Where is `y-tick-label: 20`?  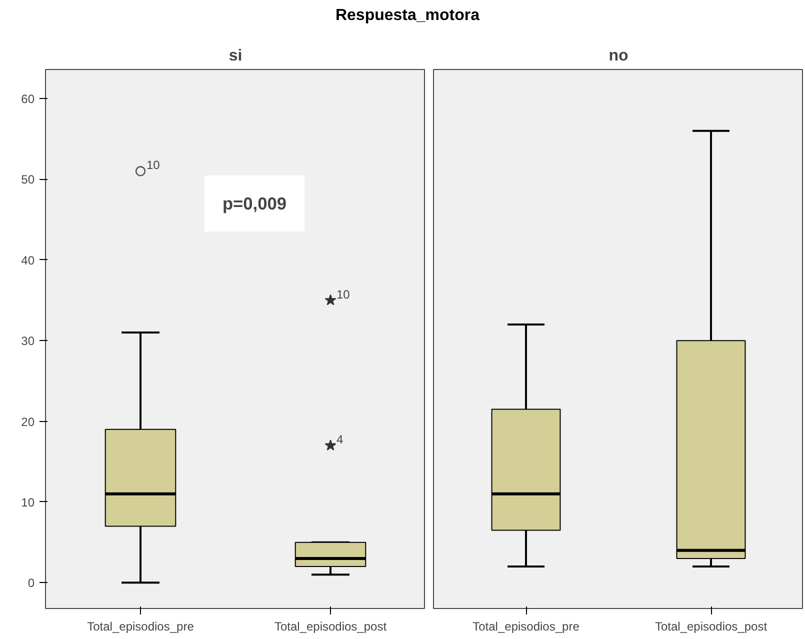
y-tick-label: 20 is located at coordinates (28, 421).